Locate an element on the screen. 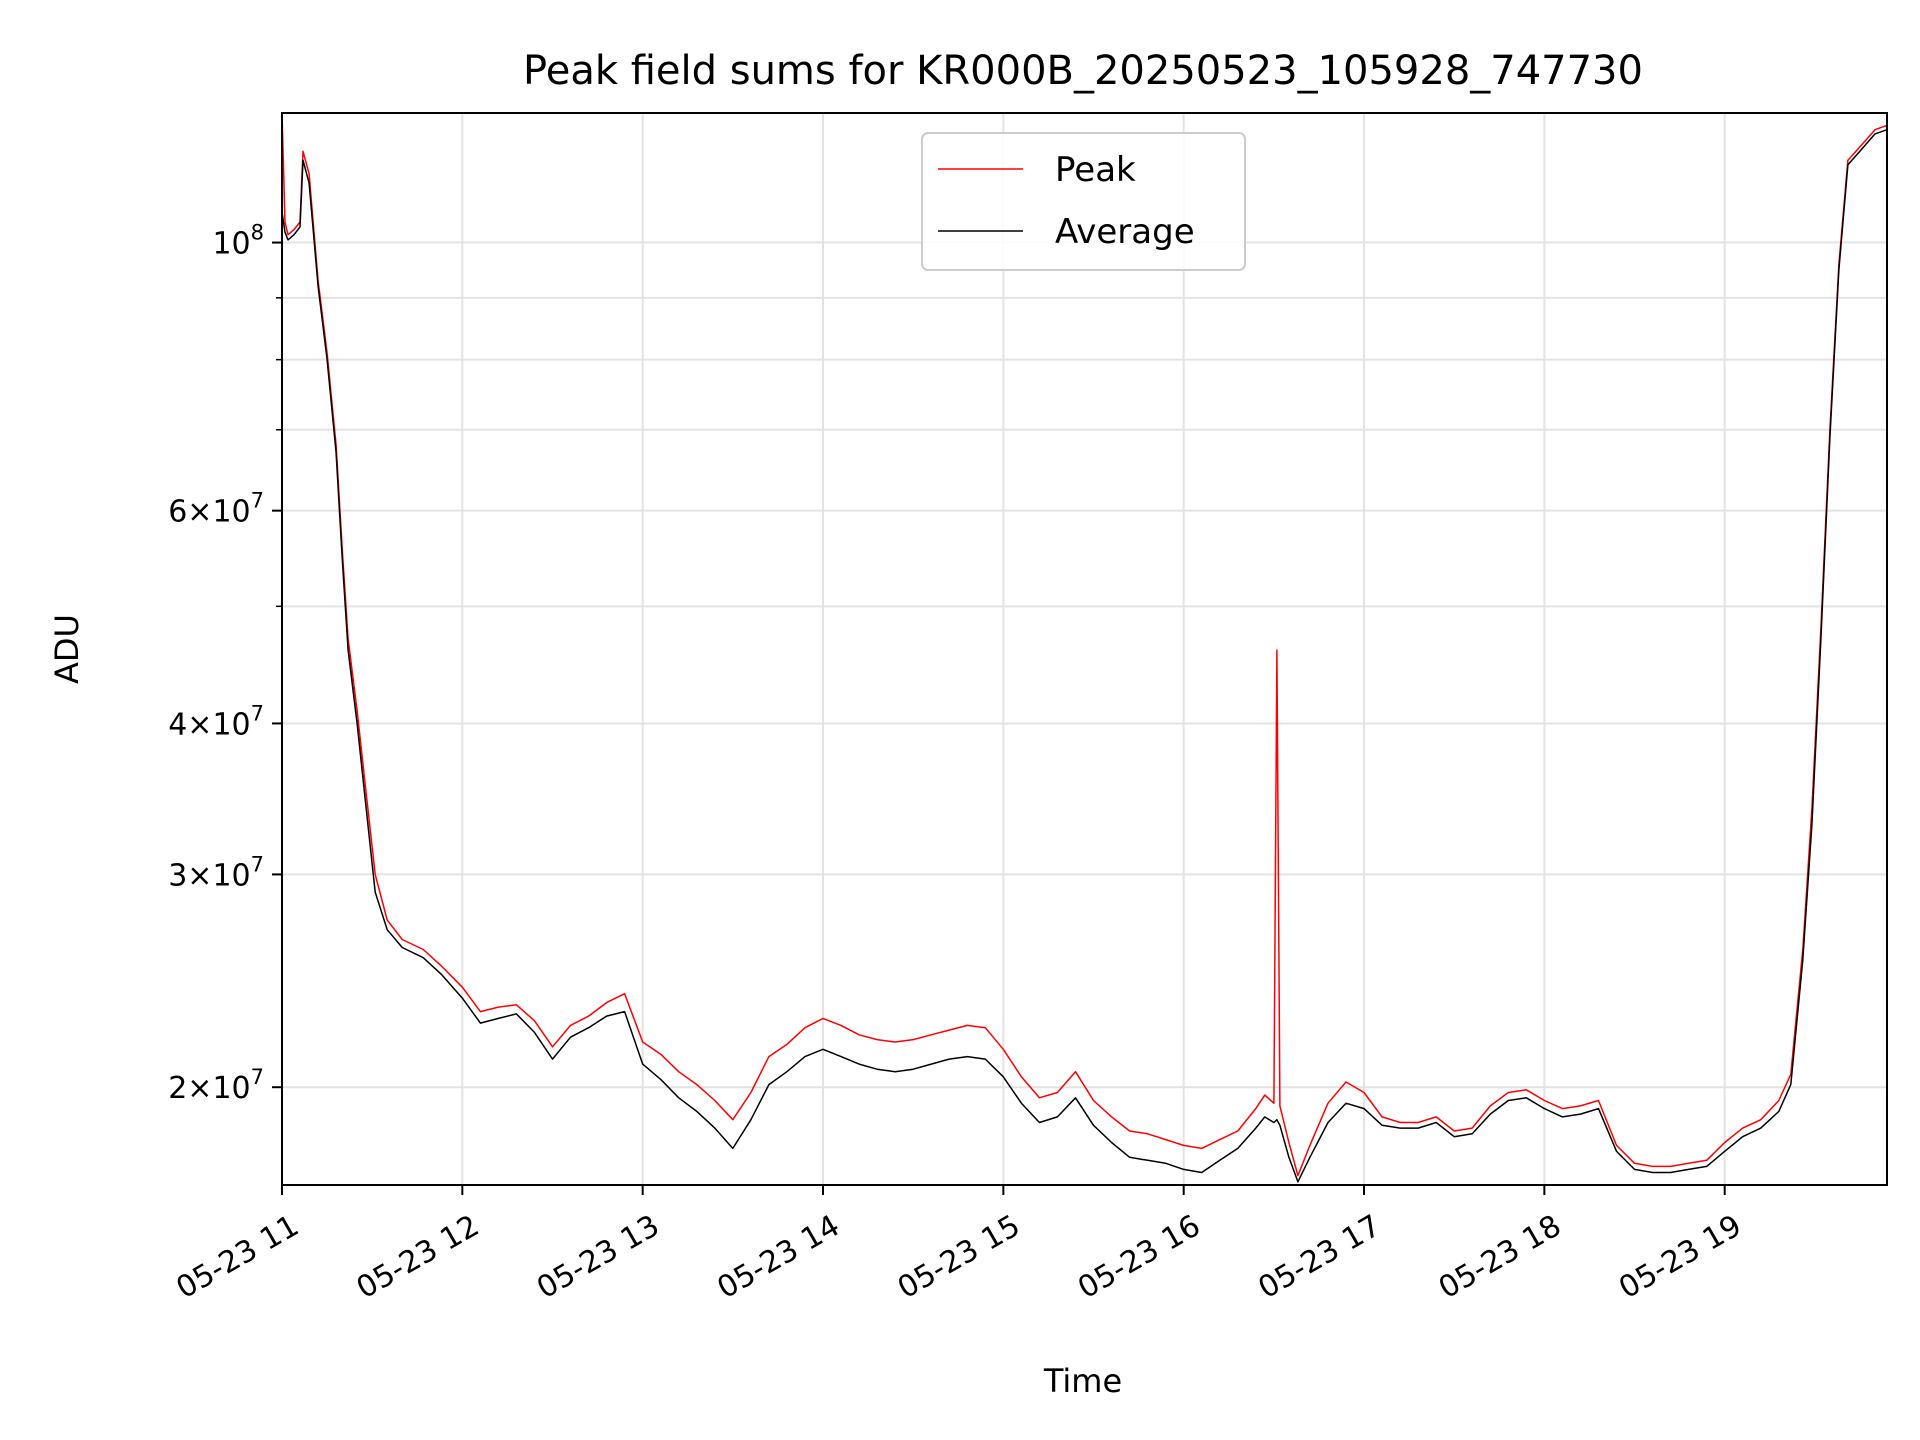  y-axis-title: ADU is located at coordinates (67, 649).